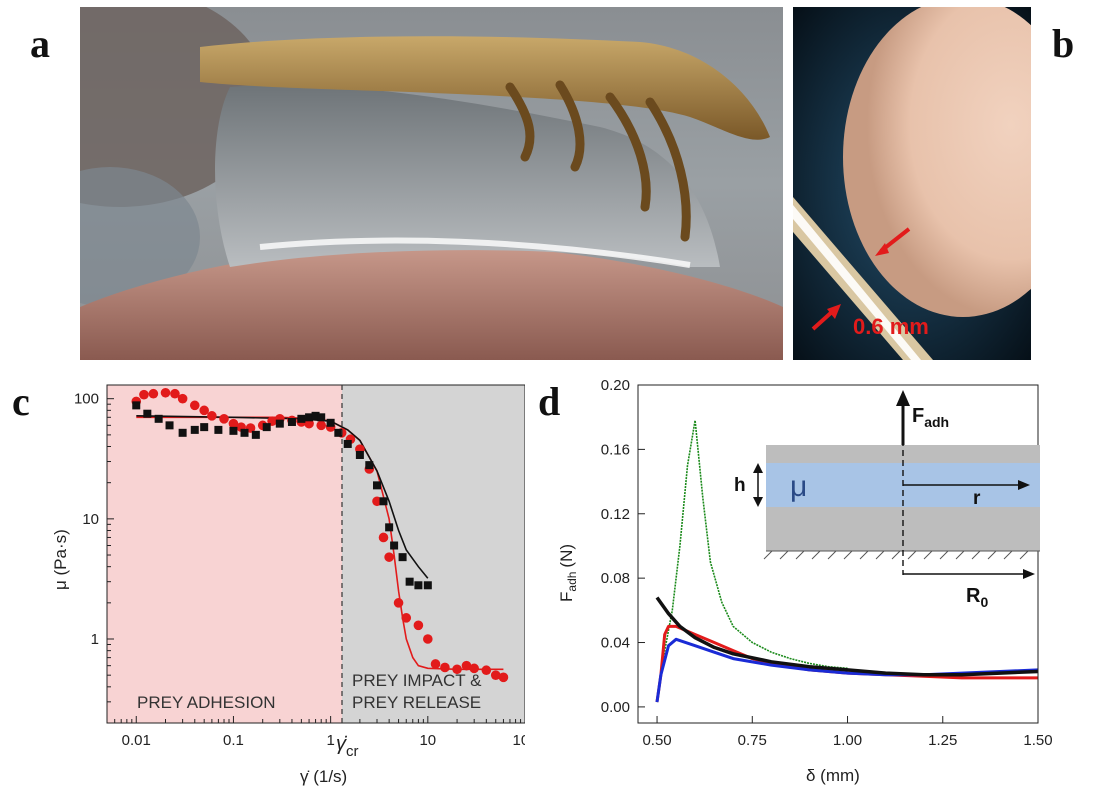 This screenshot has height=793, width=1093. Describe the element at coordinates (930, 417) in the screenshot. I see `inset-force-label: Fadh` at that location.